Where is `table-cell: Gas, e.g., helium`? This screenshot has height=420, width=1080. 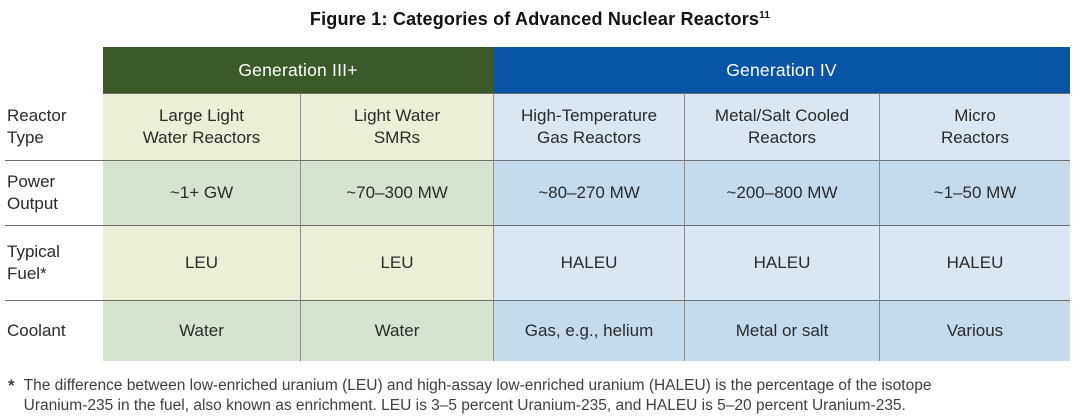
table-cell: Gas, e.g., helium is located at coordinates (588, 330).